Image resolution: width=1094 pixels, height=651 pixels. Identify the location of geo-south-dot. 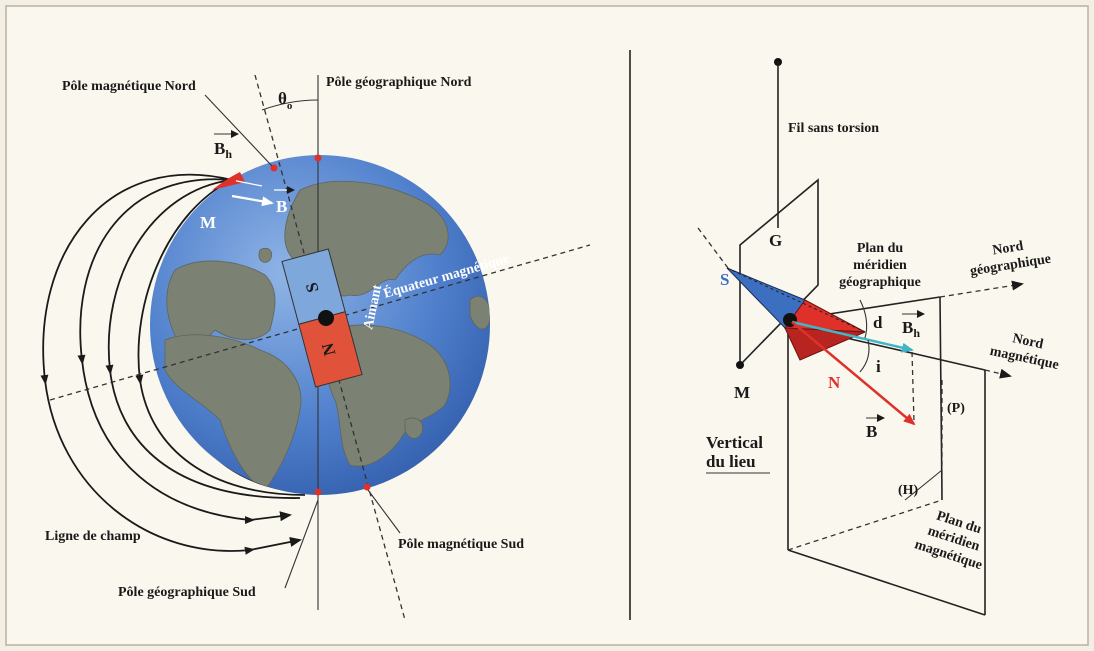
(318, 492).